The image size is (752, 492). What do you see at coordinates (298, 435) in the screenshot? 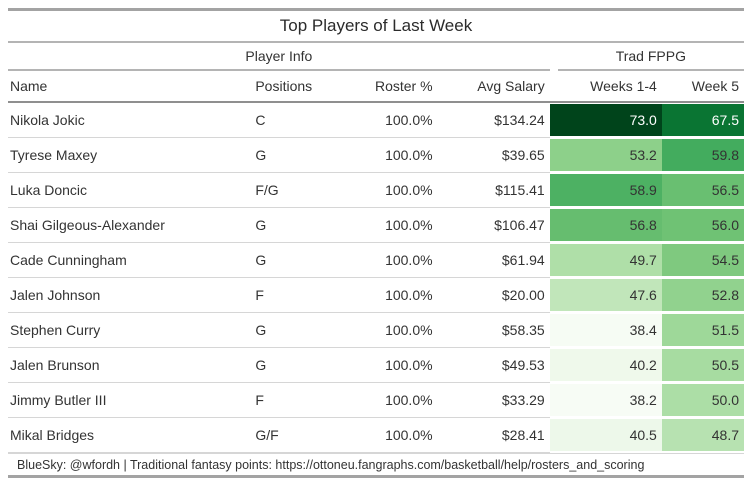
I see `positions-cell: G/F` at bounding box center [298, 435].